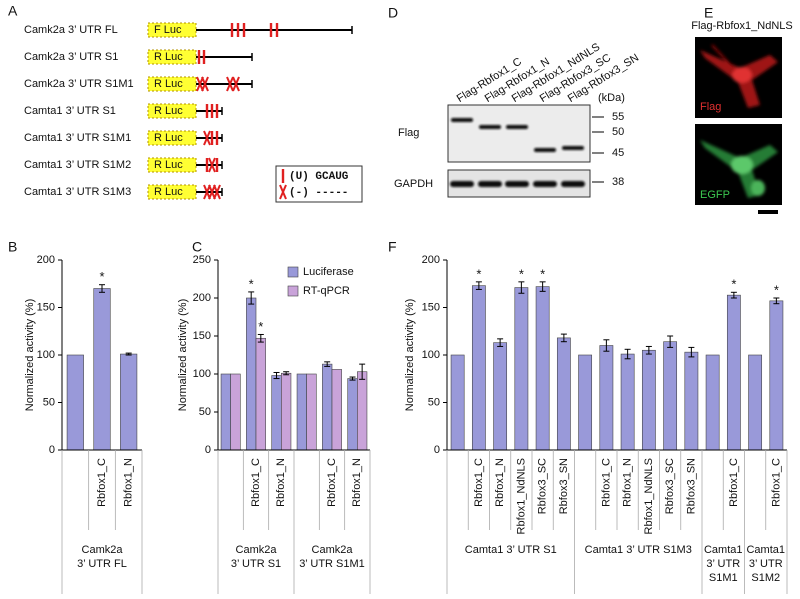 The image size is (800, 599). I want to click on image-title: Flag-Rbfox1_NdNLS, so click(742, 26).